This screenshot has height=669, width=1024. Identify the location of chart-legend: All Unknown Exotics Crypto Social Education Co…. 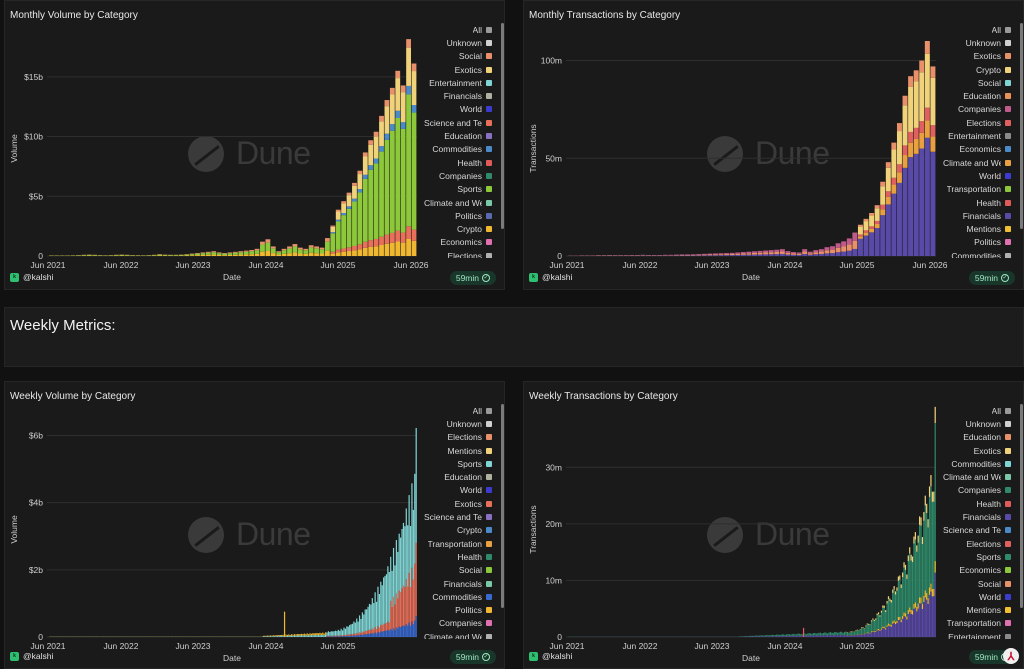
(975, 140).